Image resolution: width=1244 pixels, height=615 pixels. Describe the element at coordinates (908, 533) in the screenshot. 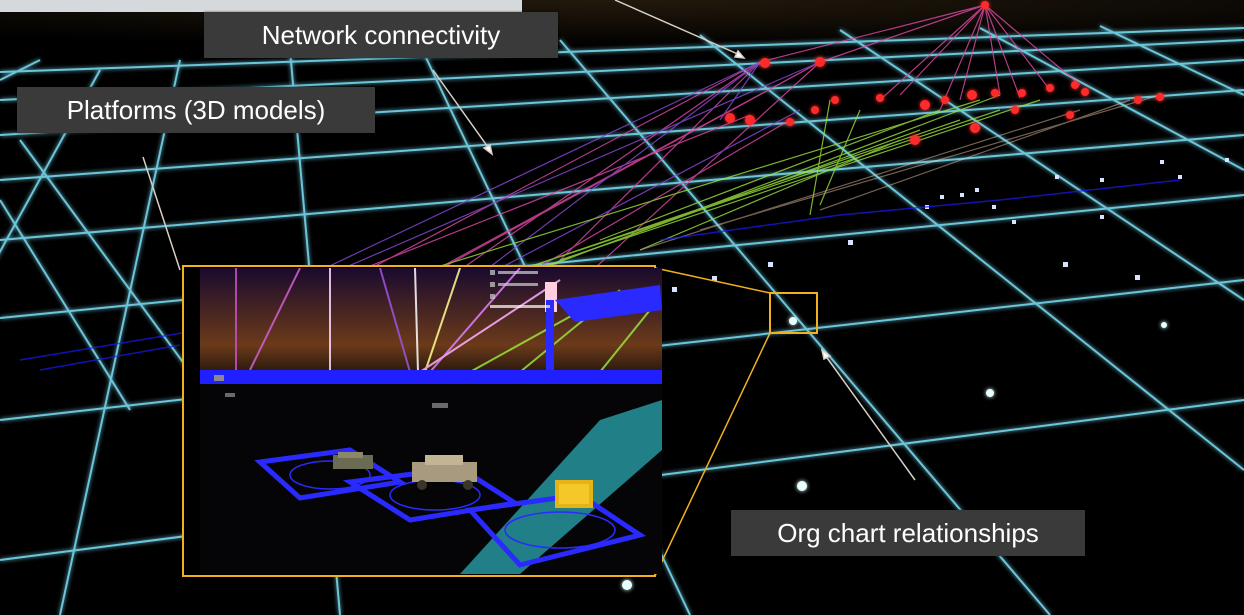

I see `org-chart-relationships-label: Org chart relationships` at that location.